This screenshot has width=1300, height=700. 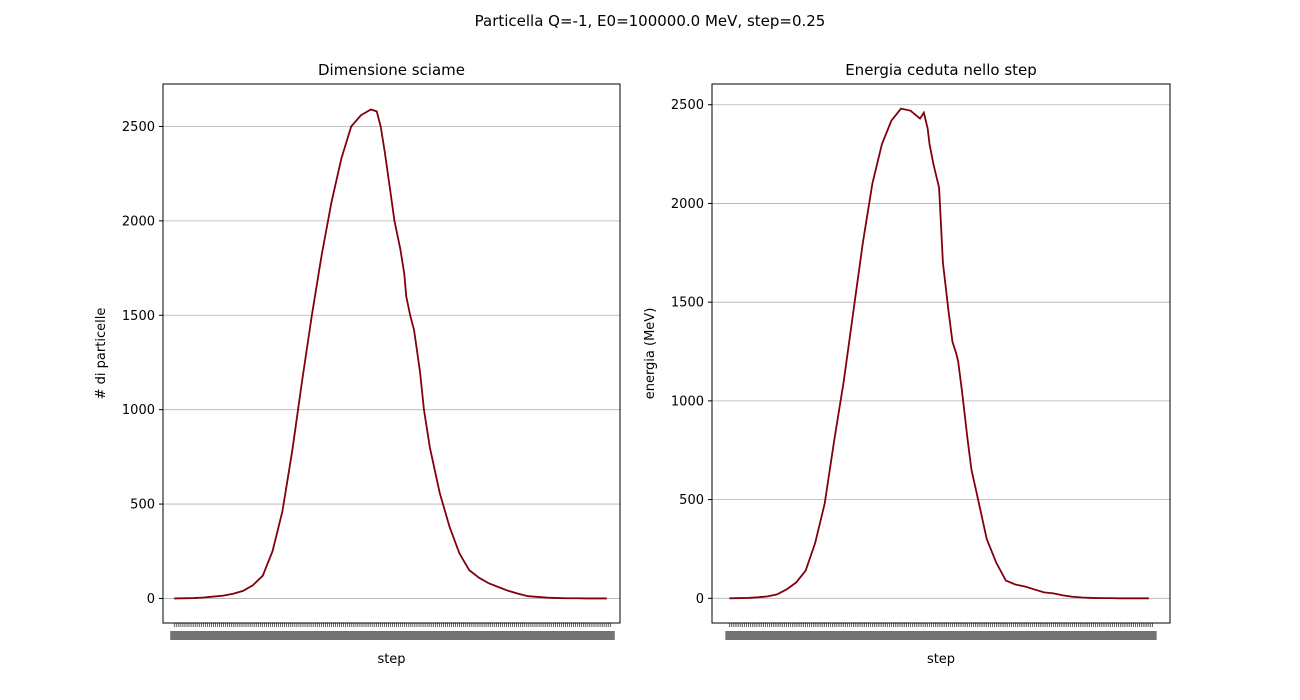 What do you see at coordinates (391, 70) in the screenshot?
I see `subplot-title: Dimensione sciame` at bounding box center [391, 70].